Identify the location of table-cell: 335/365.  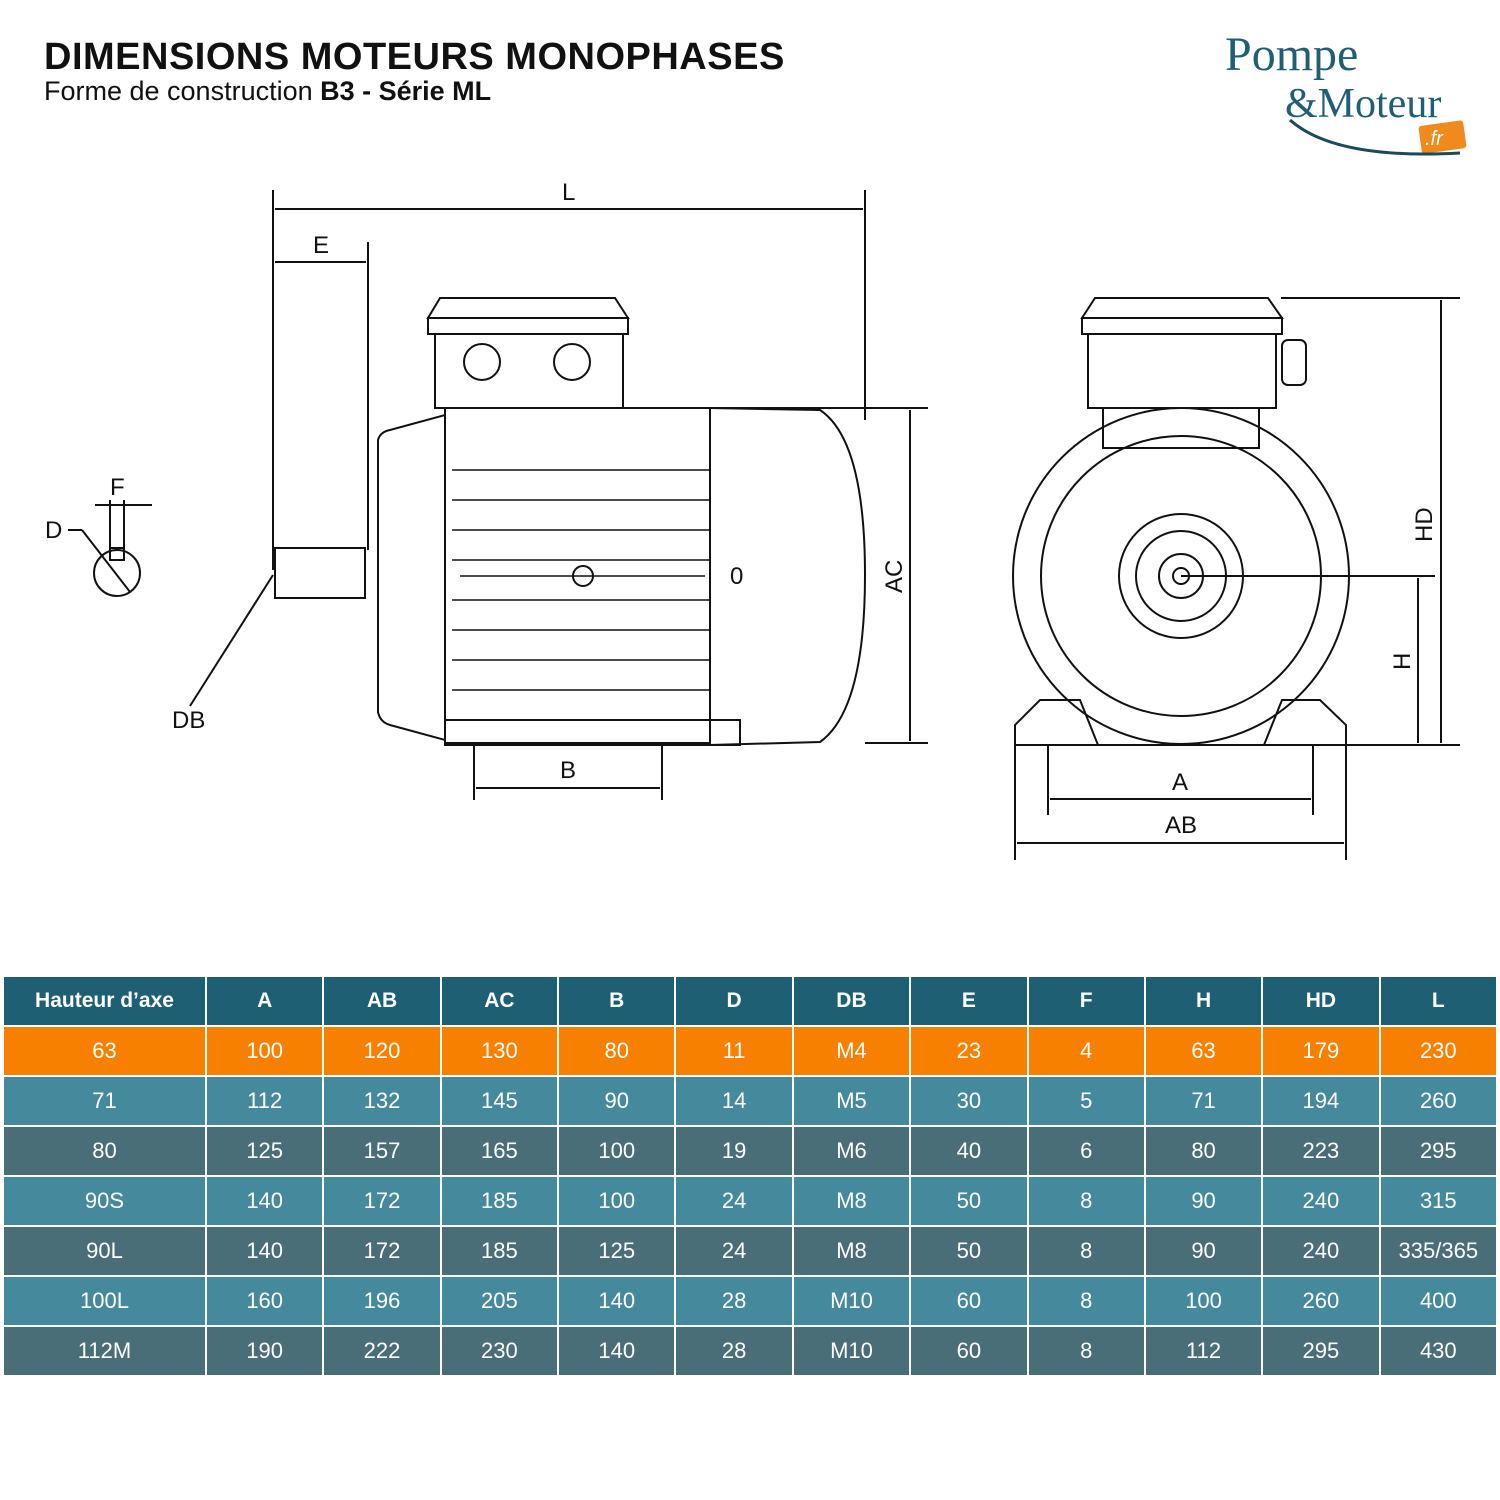
(1438, 1251).